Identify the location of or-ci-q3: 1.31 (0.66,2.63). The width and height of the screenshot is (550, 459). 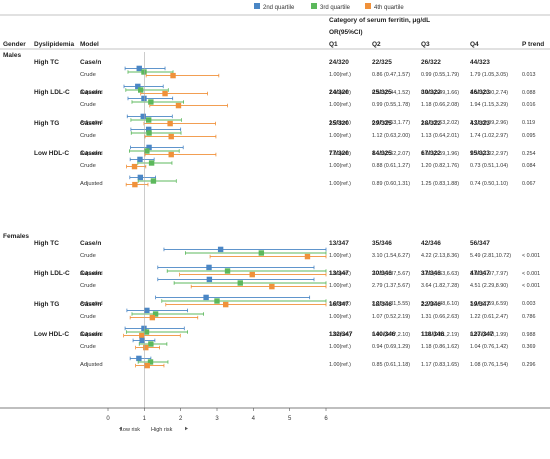
(440, 317).